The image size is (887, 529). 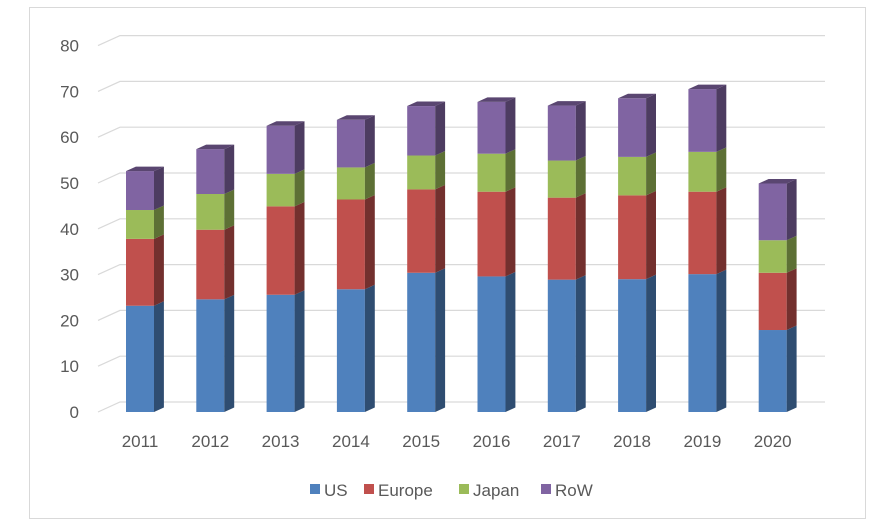 I want to click on bar-side-europe-2013, so click(x=299, y=248).